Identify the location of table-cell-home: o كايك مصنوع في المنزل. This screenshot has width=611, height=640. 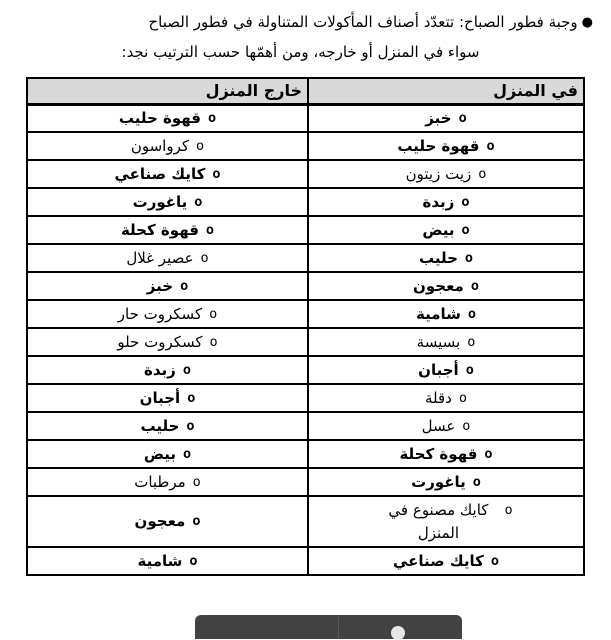
(446, 521).